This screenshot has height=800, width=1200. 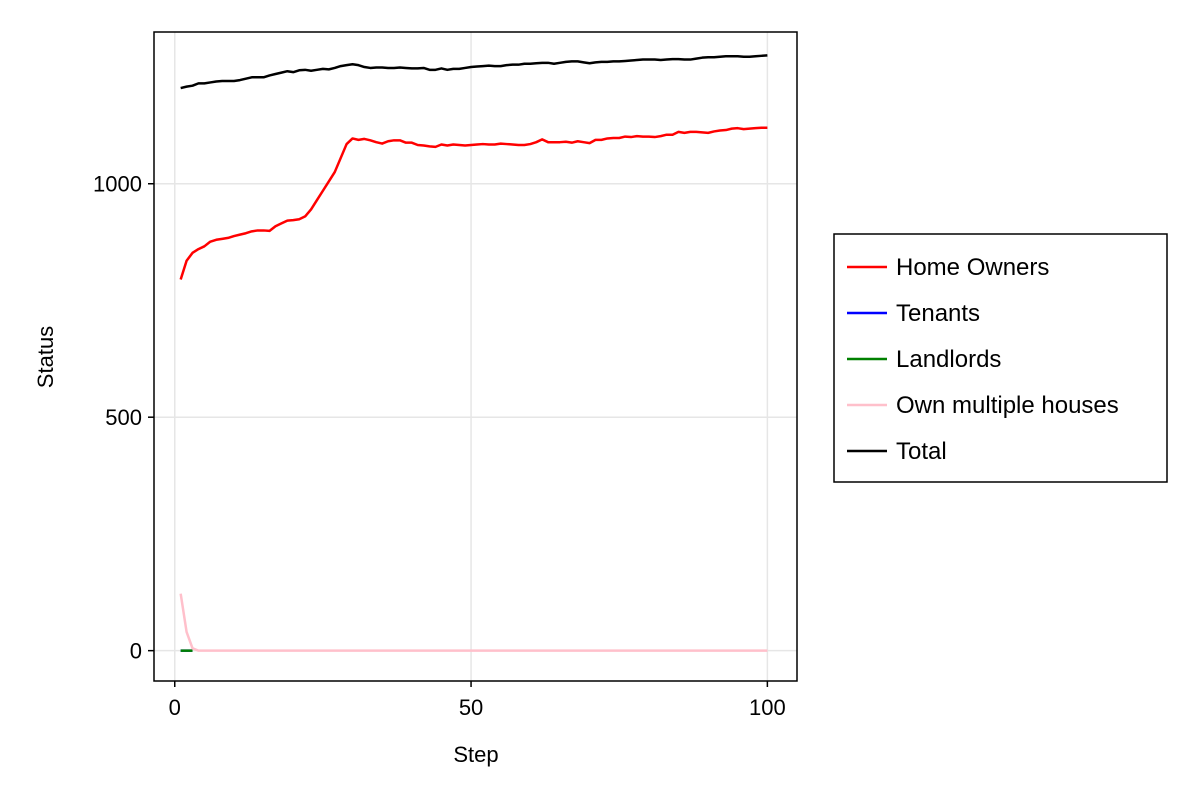 What do you see at coordinates (972, 267) in the screenshot?
I see `legend-label-home-owners: Home Owners` at bounding box center [972, 267].